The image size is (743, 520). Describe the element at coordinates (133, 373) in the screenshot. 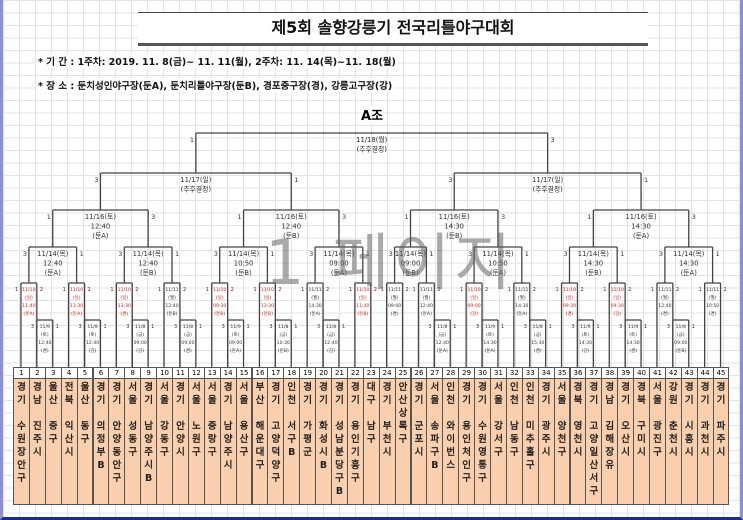

I see `team-number: 8` at that location.